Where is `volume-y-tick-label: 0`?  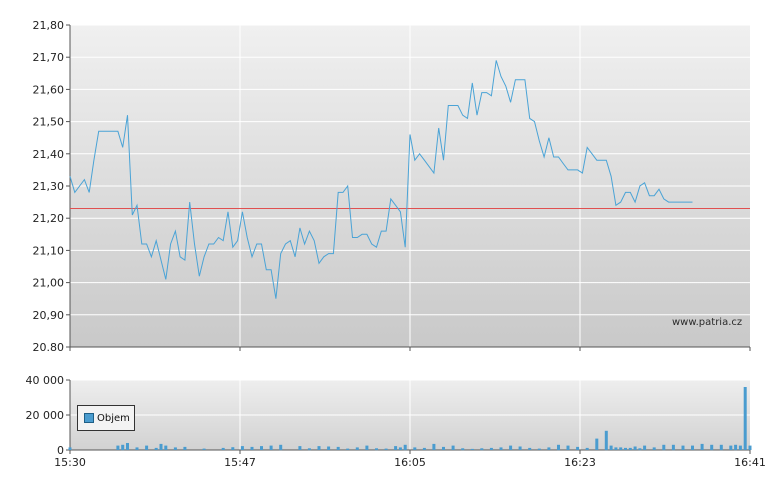 volume-y-tick-label: 0 is located at coordinates (60, 450).